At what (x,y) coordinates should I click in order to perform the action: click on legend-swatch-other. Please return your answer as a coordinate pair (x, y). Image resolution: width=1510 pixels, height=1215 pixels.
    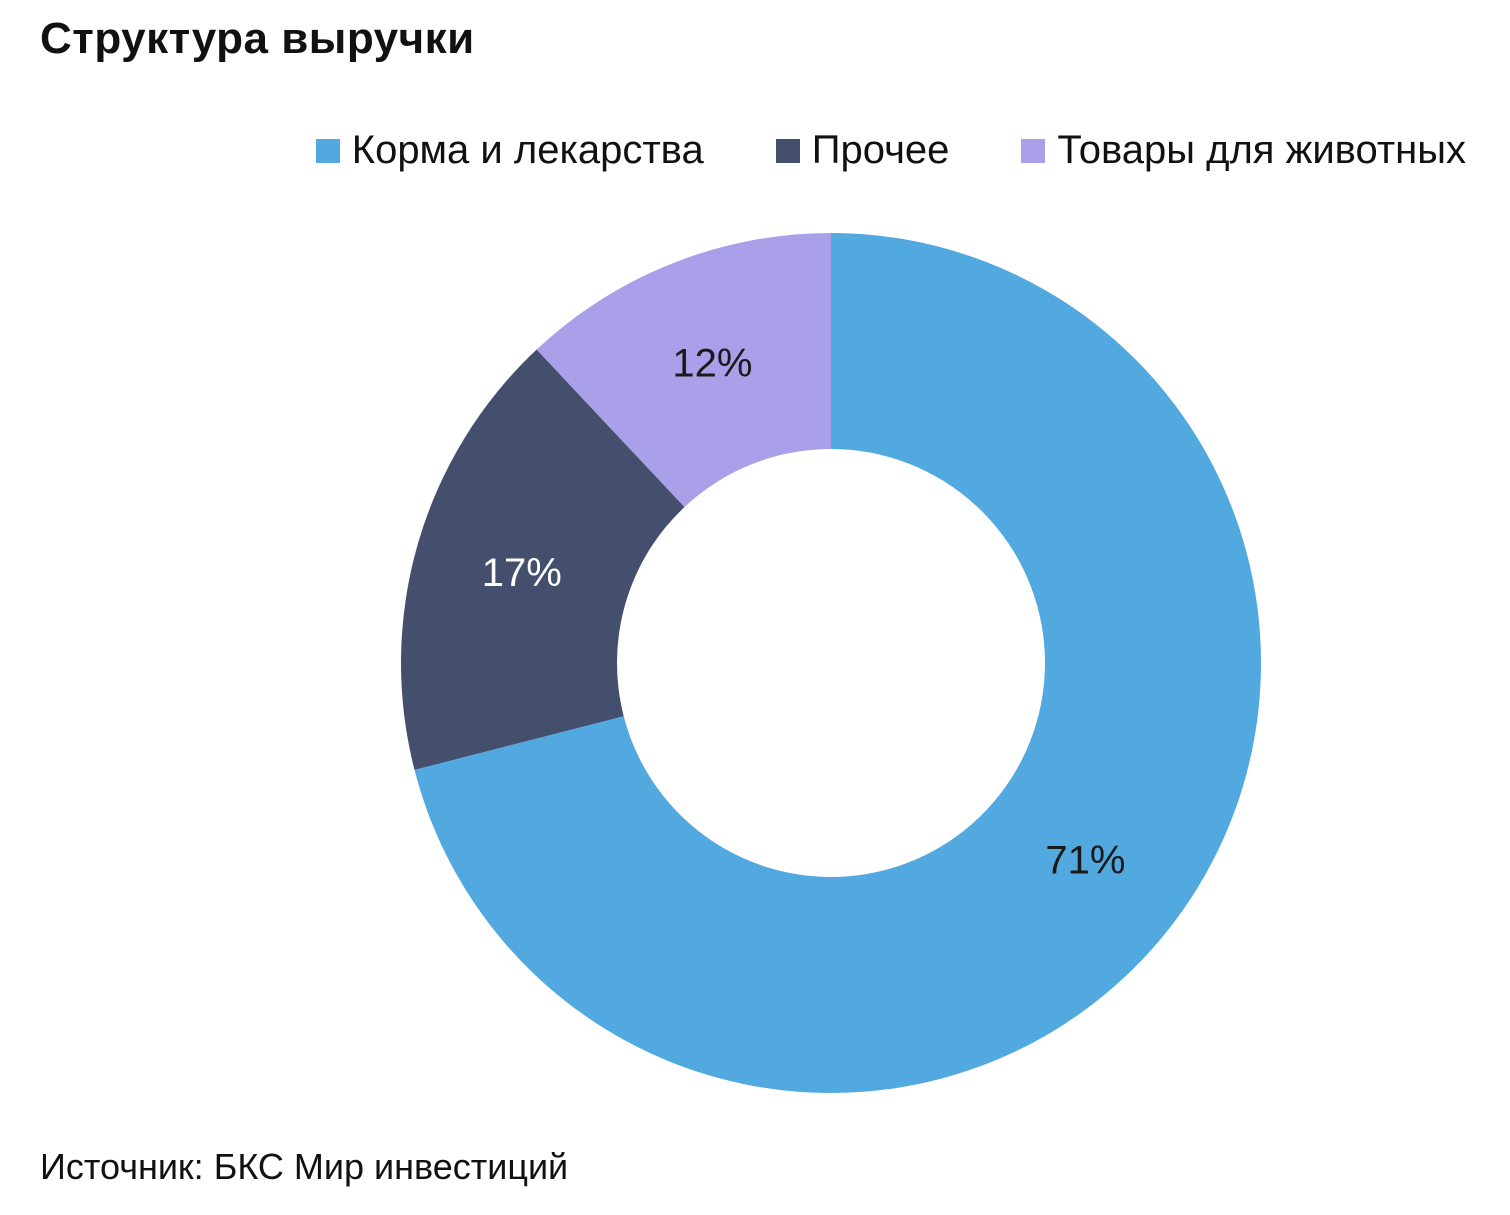
    Looking at the image, I should click on (787, 150).